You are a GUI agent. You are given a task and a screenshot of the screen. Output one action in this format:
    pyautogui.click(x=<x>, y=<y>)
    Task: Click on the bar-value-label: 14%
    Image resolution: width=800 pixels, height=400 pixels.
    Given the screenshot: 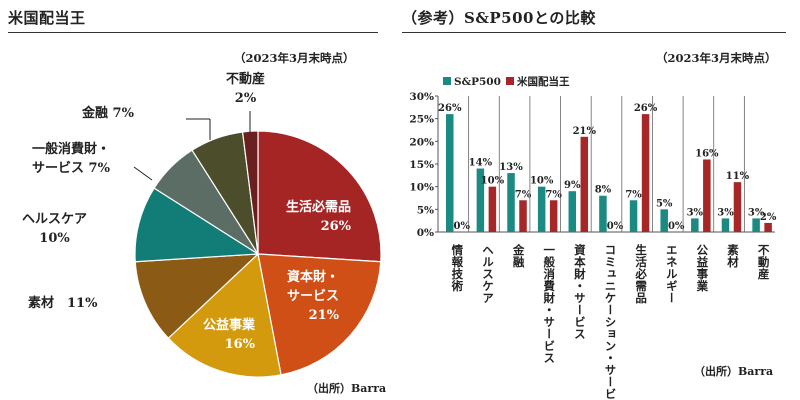 What is the action you would take?
    pyautogui.click(x=481, y=163)
    